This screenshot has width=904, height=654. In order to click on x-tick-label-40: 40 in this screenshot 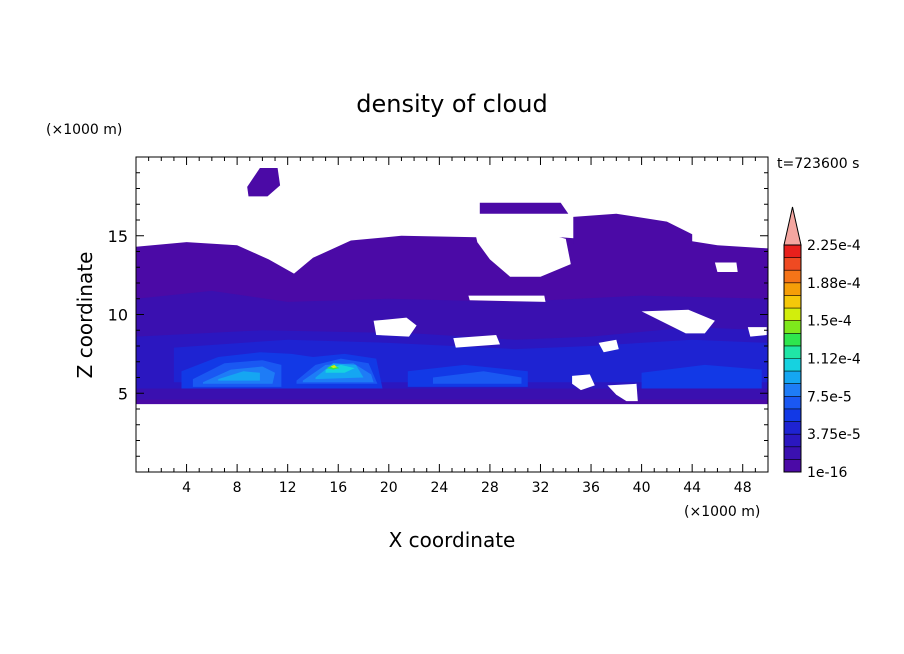, I will do `click(642, 488)`.